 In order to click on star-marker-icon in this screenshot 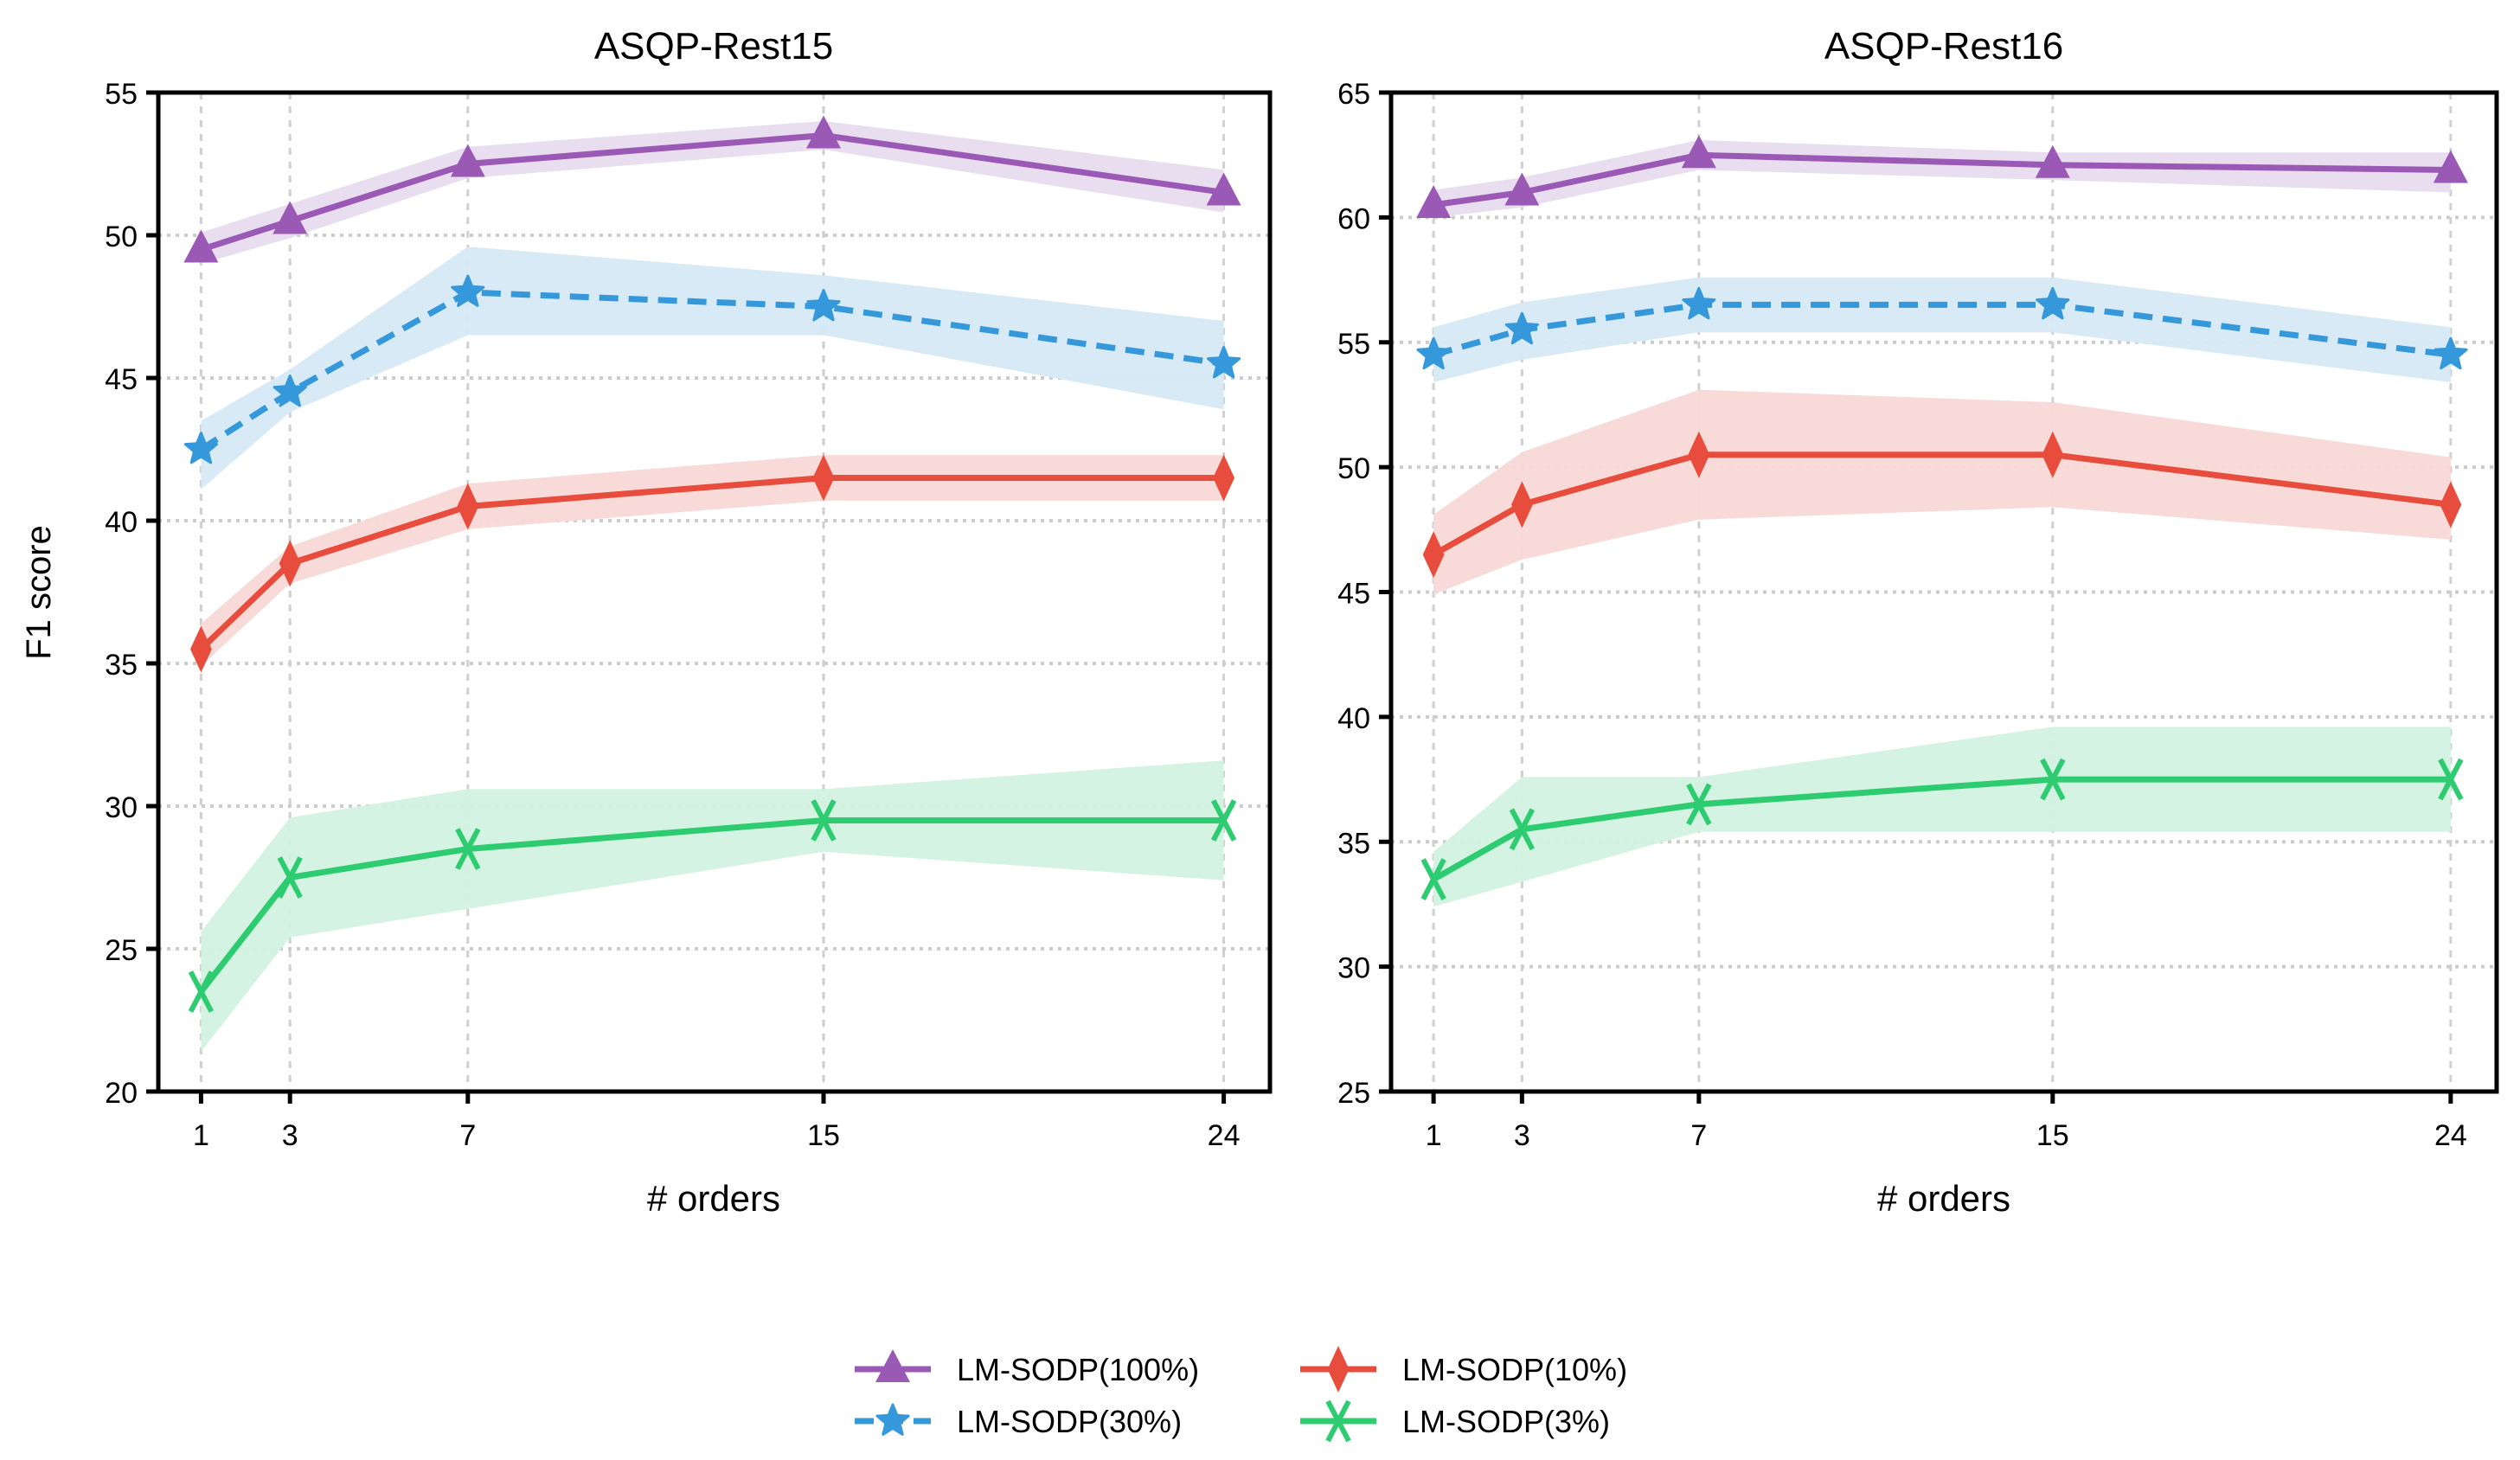, I will do `click(892, 1419)`.